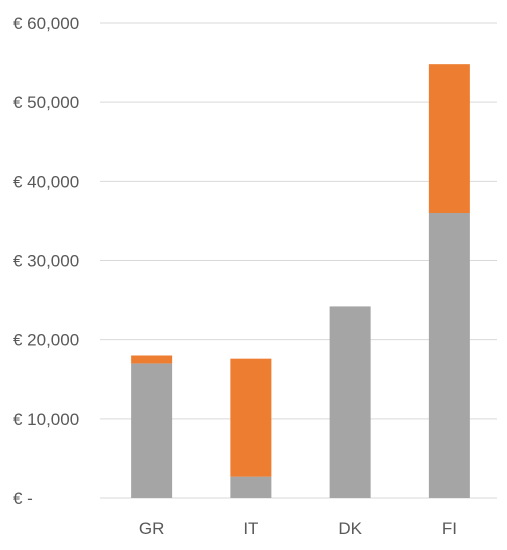  Describe the element at coordinates (152, 528) in the screenshot. I see `x-category-label: GR` at that location.